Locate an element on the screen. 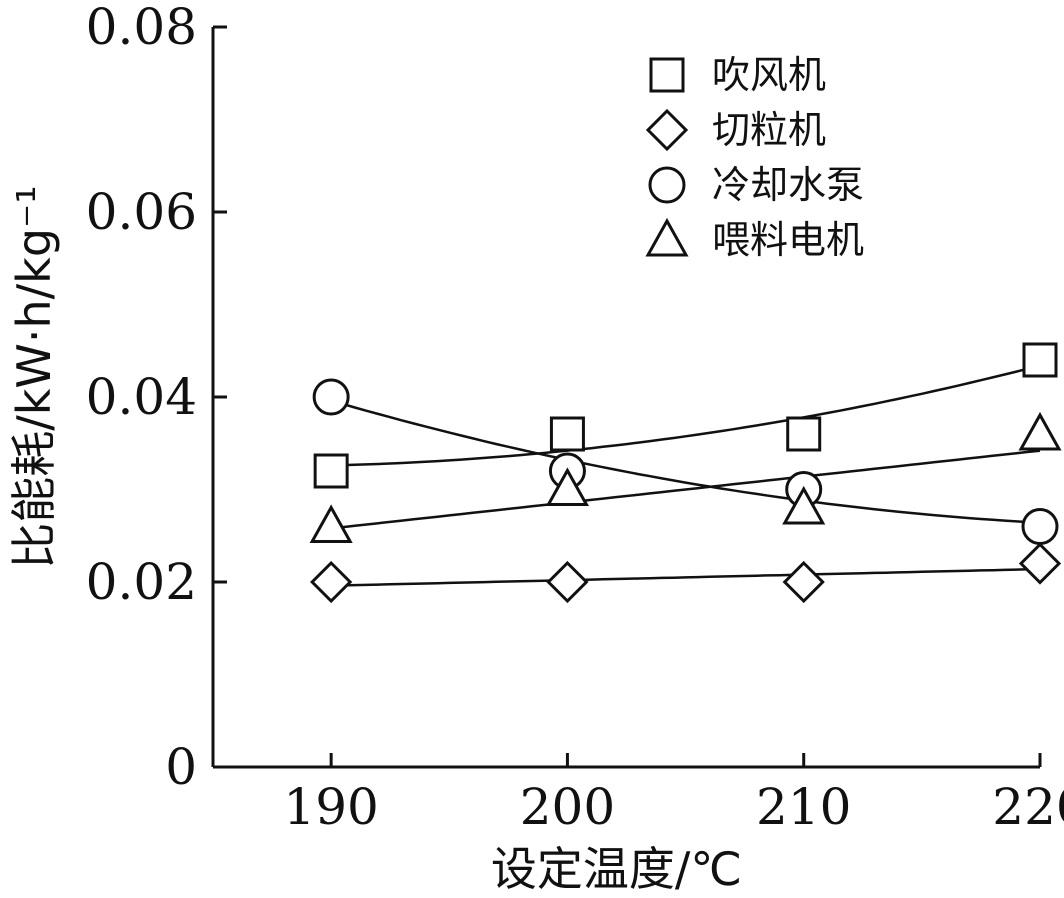 The height and width of the screenshot is (898, 1064). legend-label: 切粒机 is located at coordinates (769, 130).